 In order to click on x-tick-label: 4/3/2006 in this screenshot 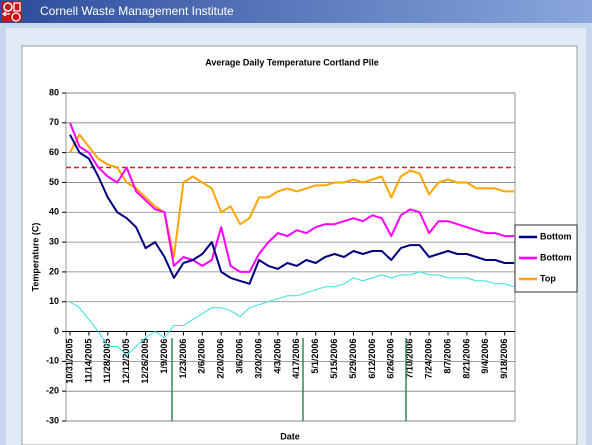, I will do `click(277, 356)`.